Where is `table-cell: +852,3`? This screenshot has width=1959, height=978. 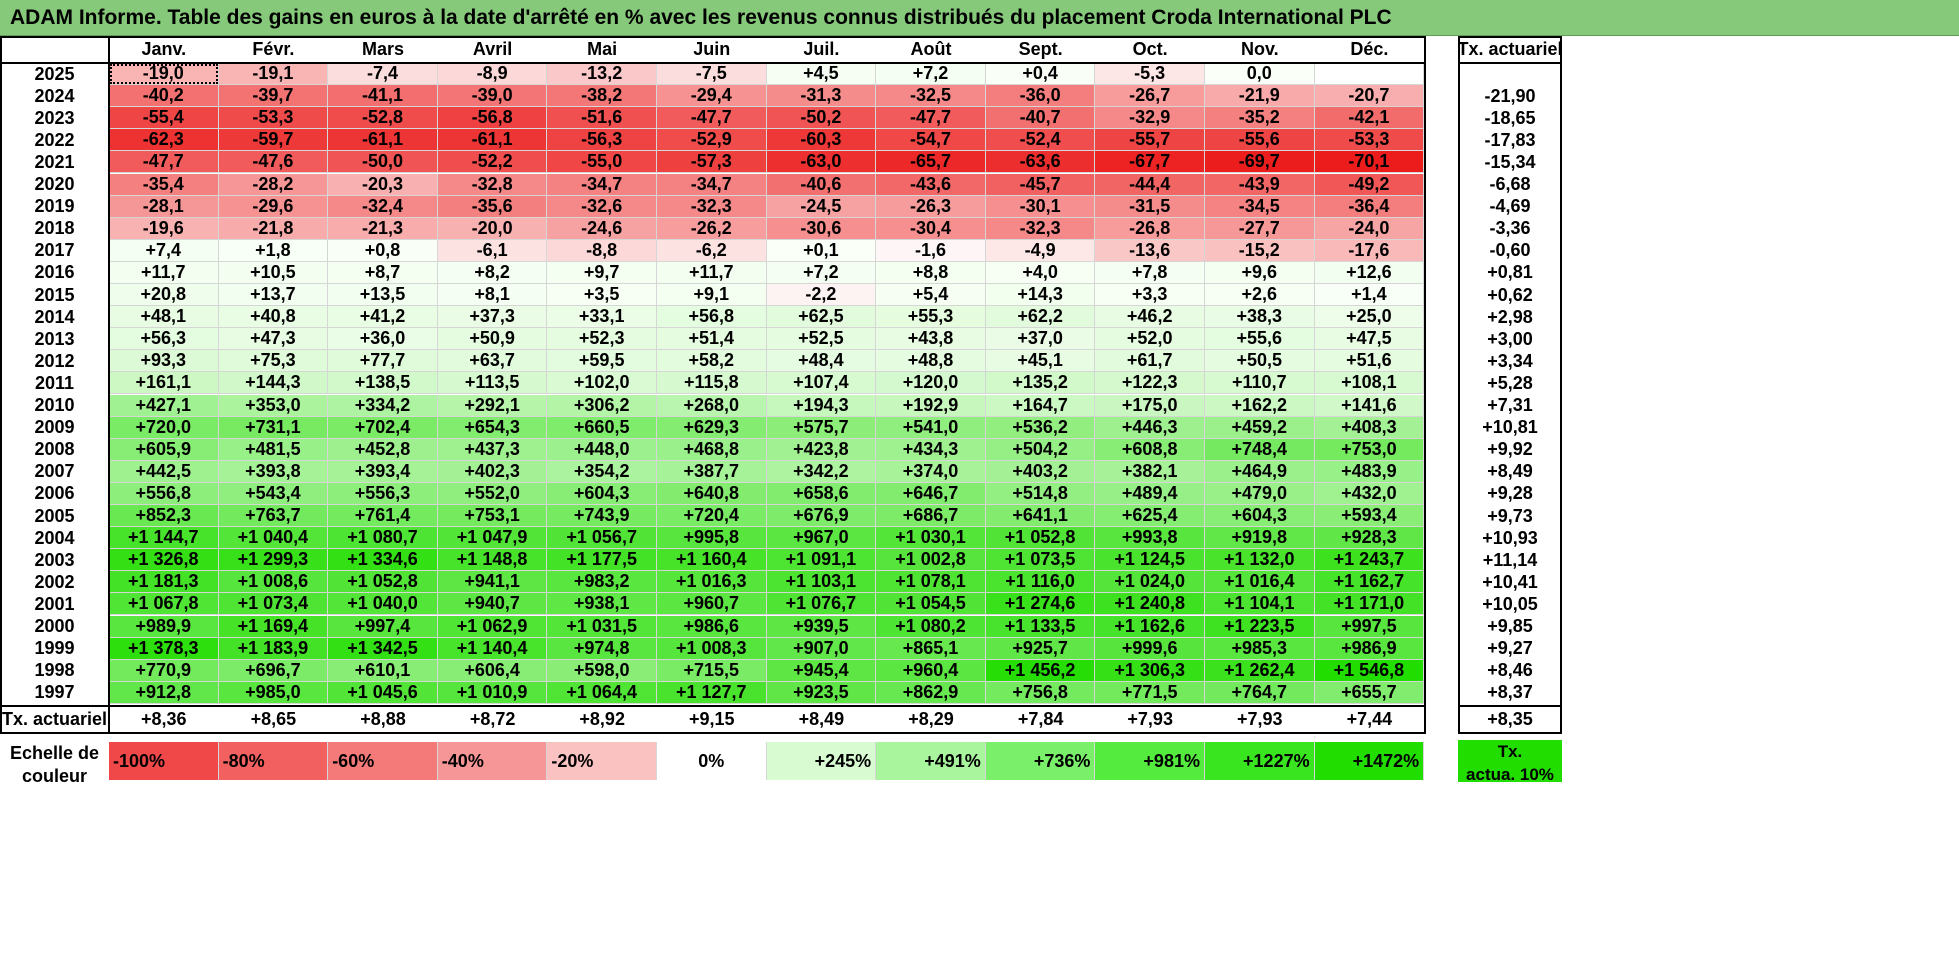
table-cell: +852,3 is located at coordinates (164, 516).